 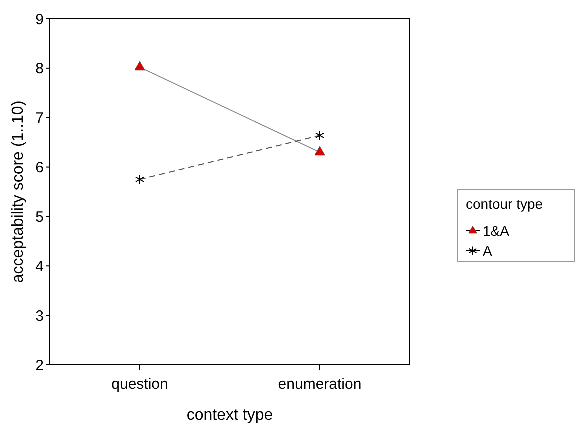 I want to click on x-tick-label: question, so click(x=140, y=384).